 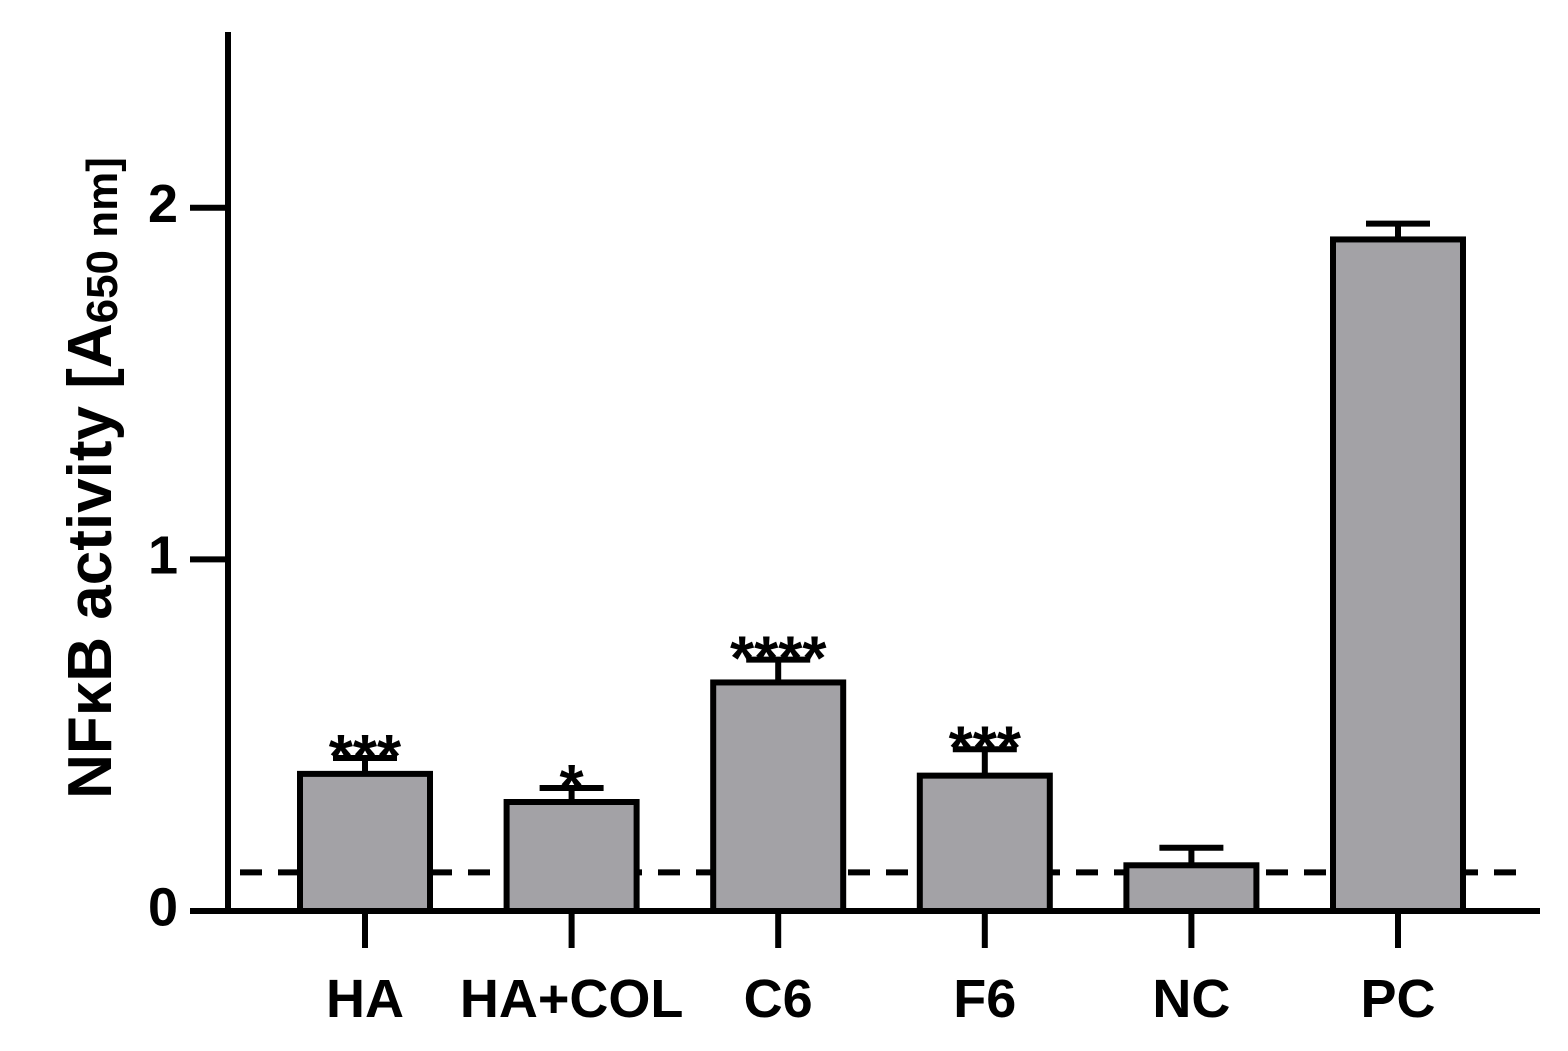 I want to click on y-axis-label: NFκB activity [A650 nm], so click(x=91, y=478).